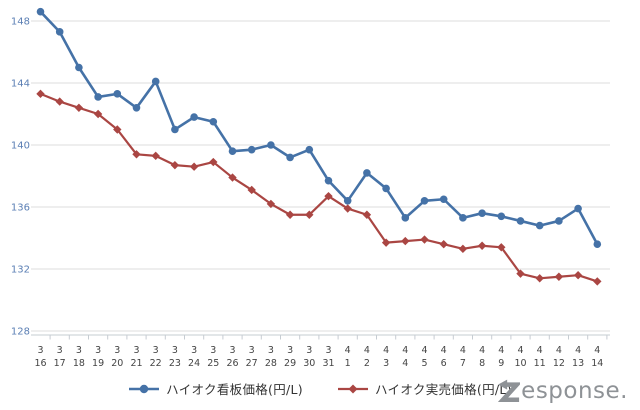  I want to click on x-axis-label-day: 5, so click(424, 363).